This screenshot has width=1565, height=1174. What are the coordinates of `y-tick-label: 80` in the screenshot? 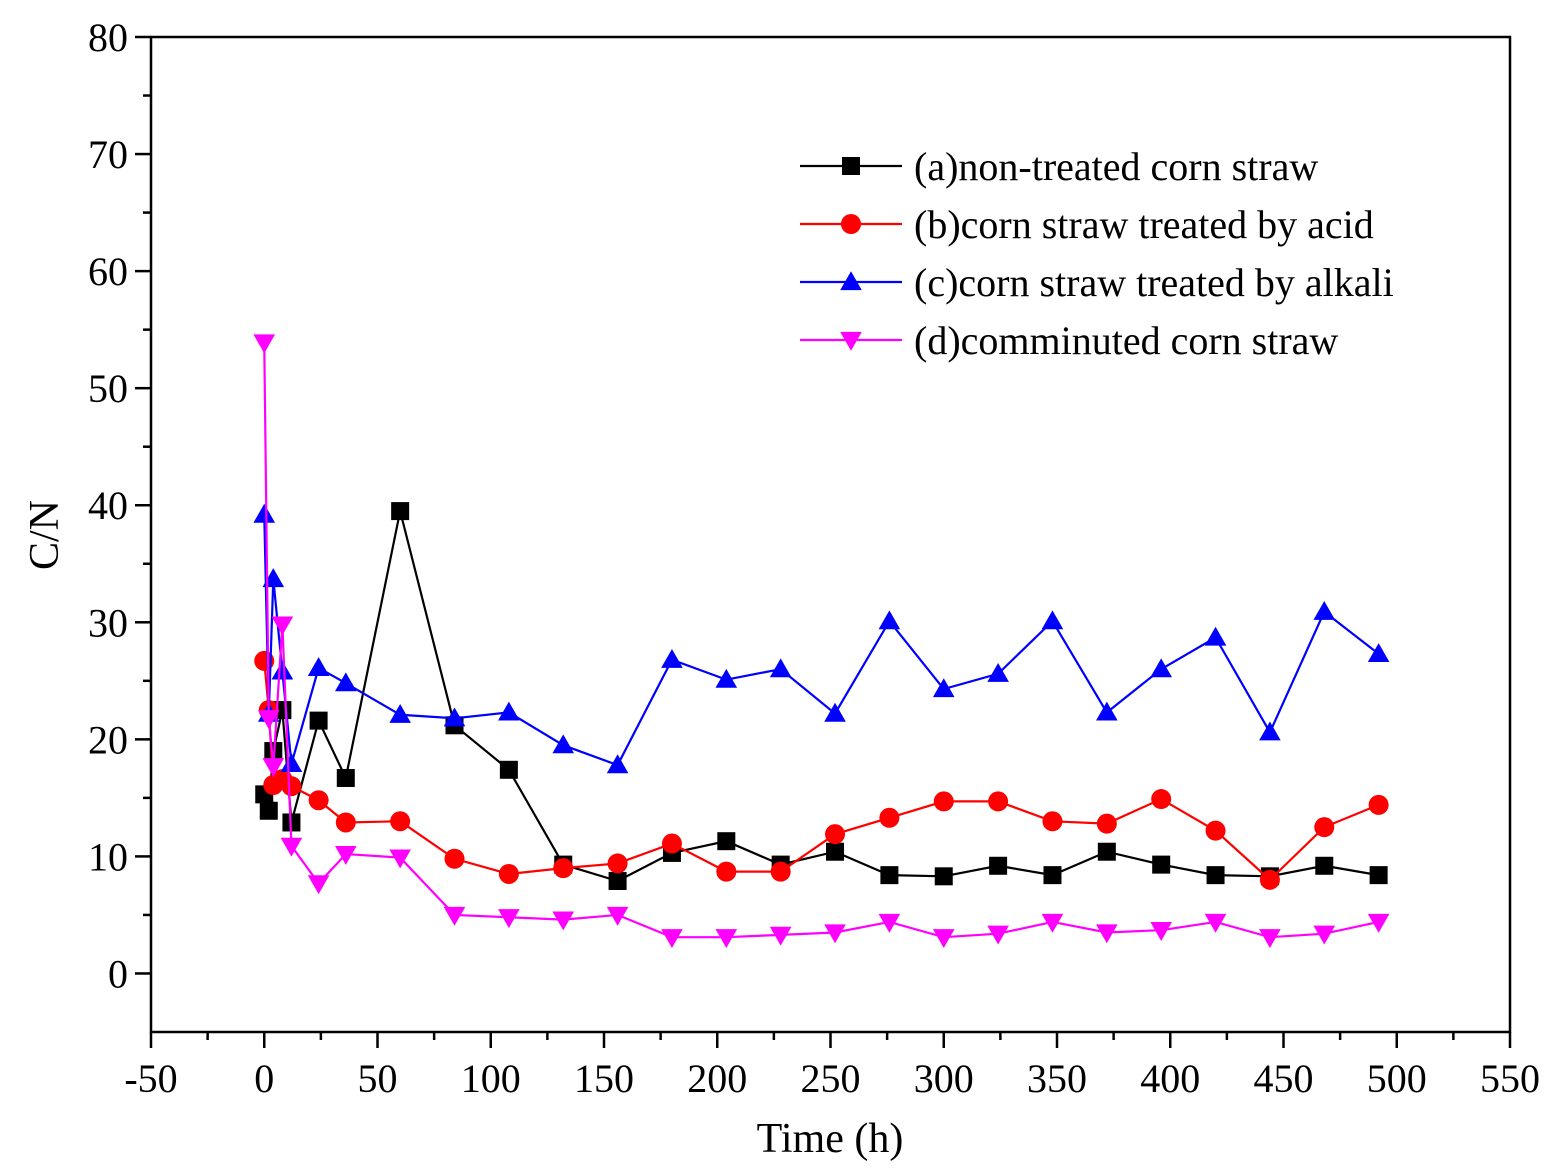 It's located at (108, 37).